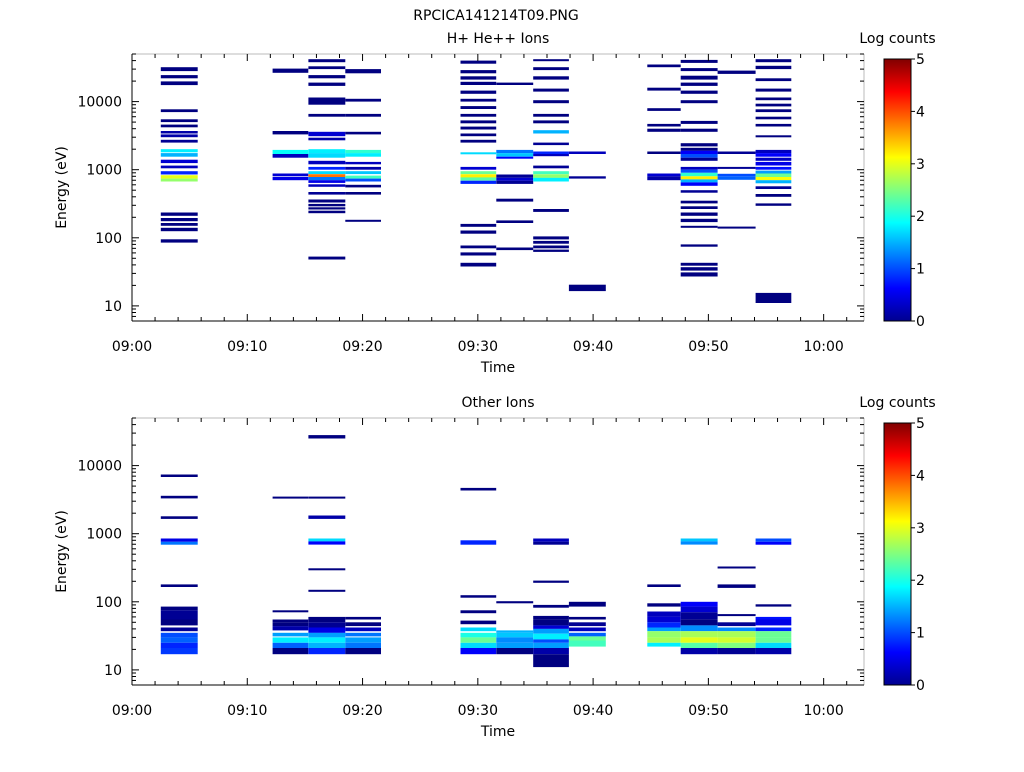 Image resolution: width=1024 pixels, height=772 pixels. What do you see at coordinates (132, 711) in the screenshot?
I see `x-tick-label: 09:00` at bounding box center [132, 711].